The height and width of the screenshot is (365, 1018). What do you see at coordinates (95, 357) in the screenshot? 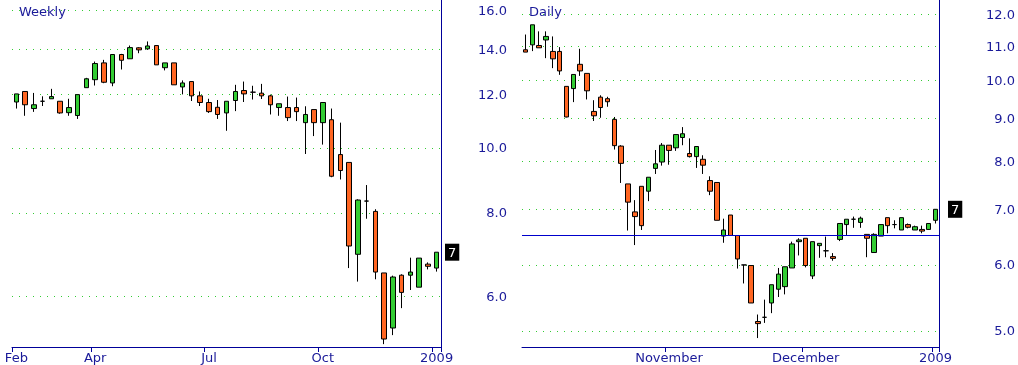
I see `x-tick-label: Apr` at bounding box center [95, 357].